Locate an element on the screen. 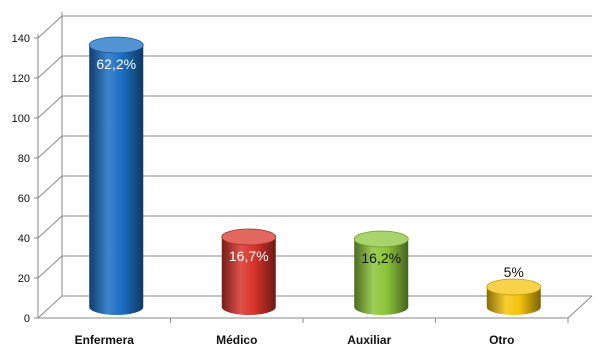 This screenshot has height=349, width=608. bar-auxiliar is located at coordinates (381, 272).